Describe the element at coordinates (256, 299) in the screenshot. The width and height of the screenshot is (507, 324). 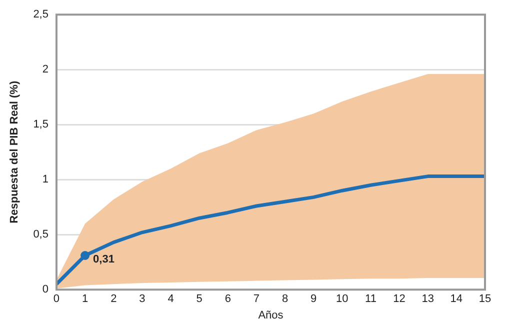
I see `x-tick-label: 7` at that location.